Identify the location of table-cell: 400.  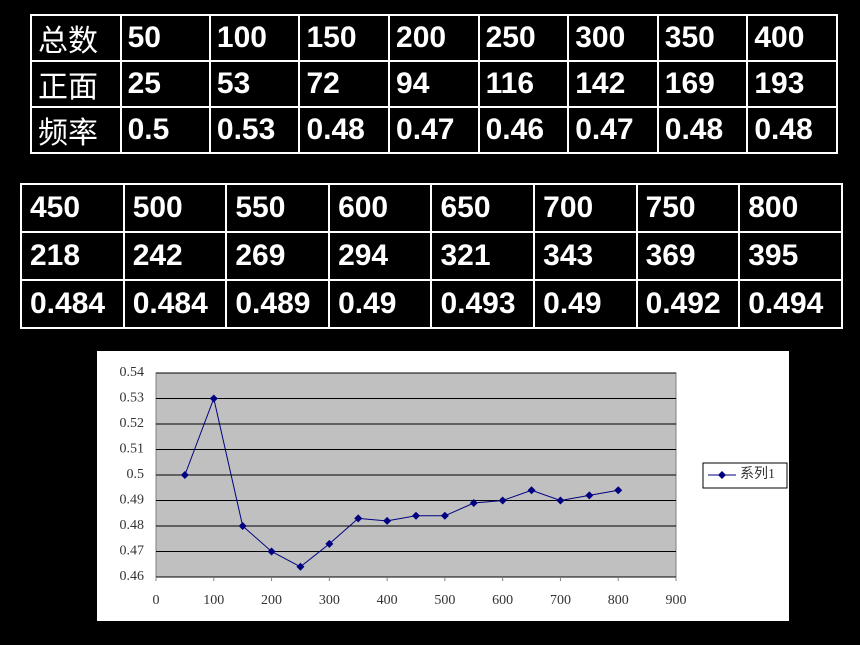
(792, 38).